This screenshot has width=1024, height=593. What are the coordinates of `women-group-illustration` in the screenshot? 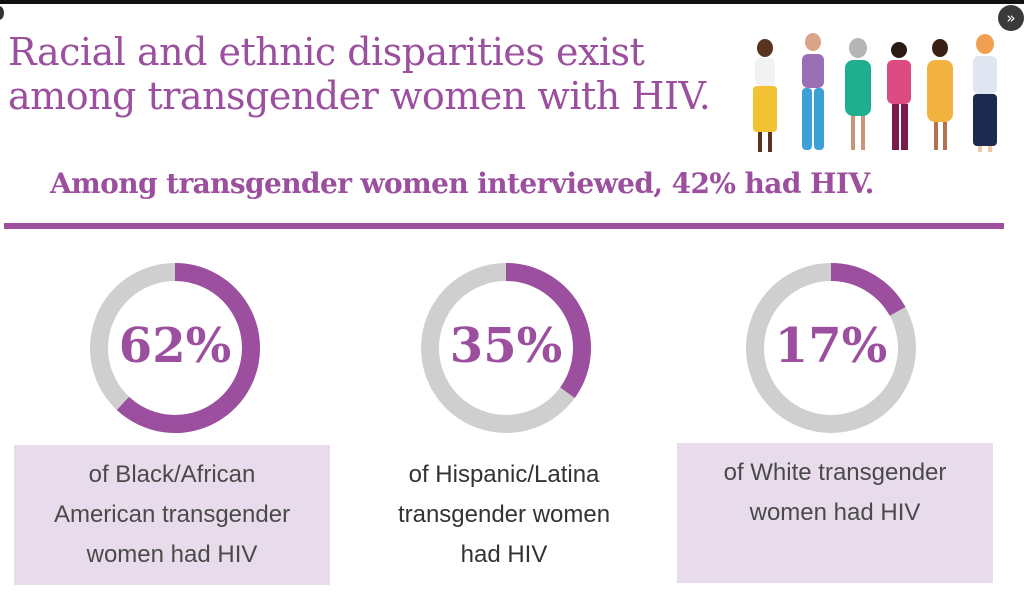 It's located at (875, 92).